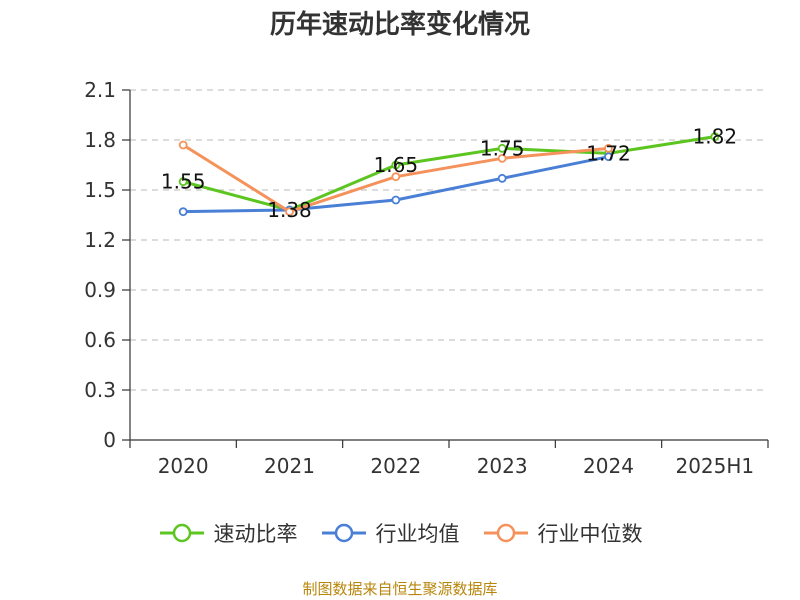  I want to click on x-tick-label: 2021, so click(289, 466).